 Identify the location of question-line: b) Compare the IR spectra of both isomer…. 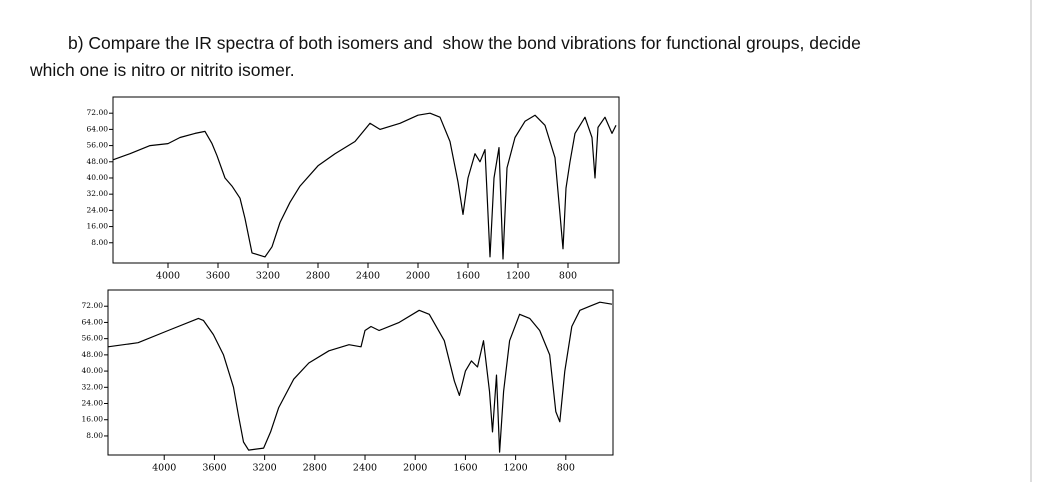
(464, 43).